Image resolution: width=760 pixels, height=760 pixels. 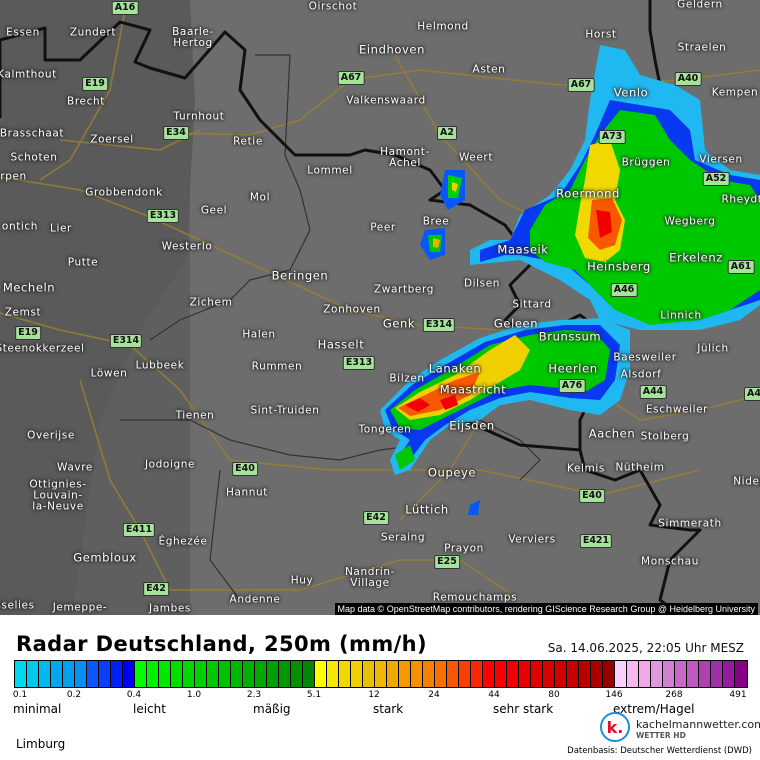 I want to click on place-label: Steenokkerzeel, so click(x=42, y=348).